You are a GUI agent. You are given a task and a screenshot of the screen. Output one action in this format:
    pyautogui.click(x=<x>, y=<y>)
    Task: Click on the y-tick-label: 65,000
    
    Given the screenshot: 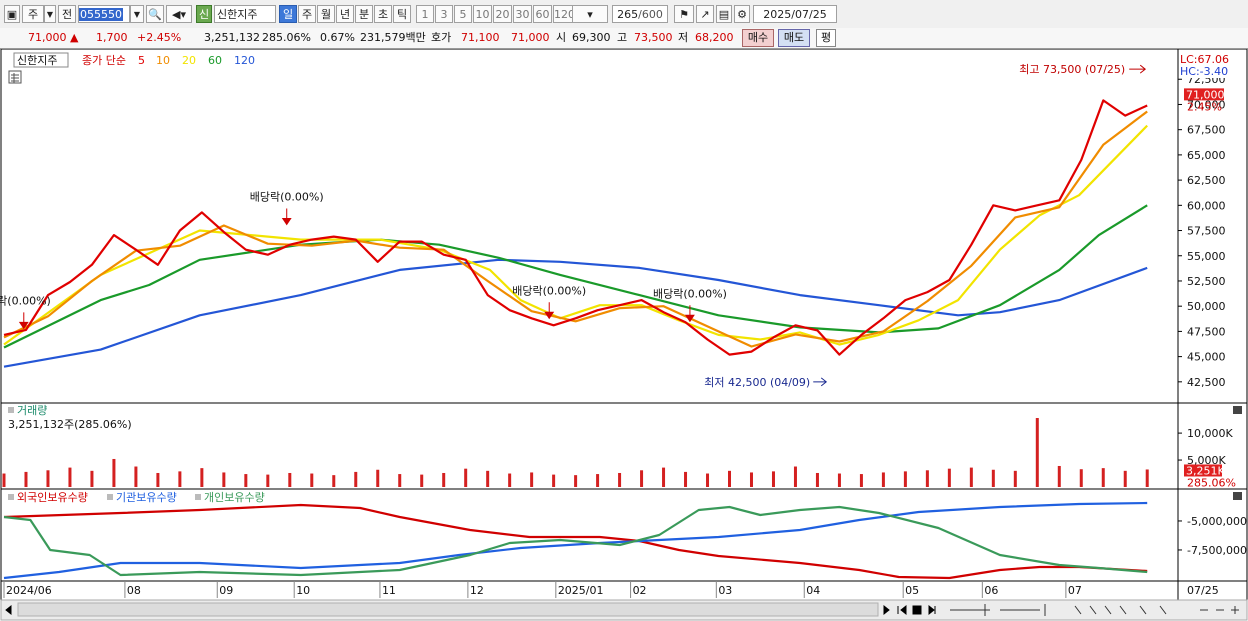 What is the action you would take?
    pyautogui.click(x=1206, y=155)
    